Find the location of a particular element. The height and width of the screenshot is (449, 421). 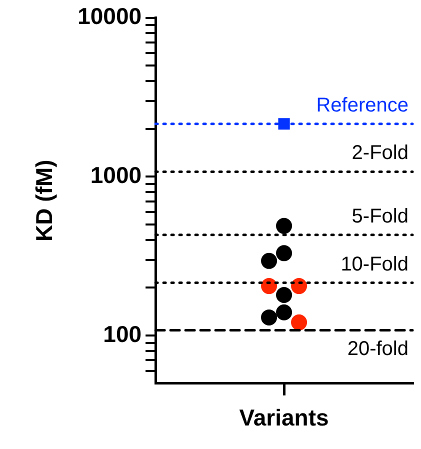

y-axis-title: KD (fM) is located at coordinates (44, 201).